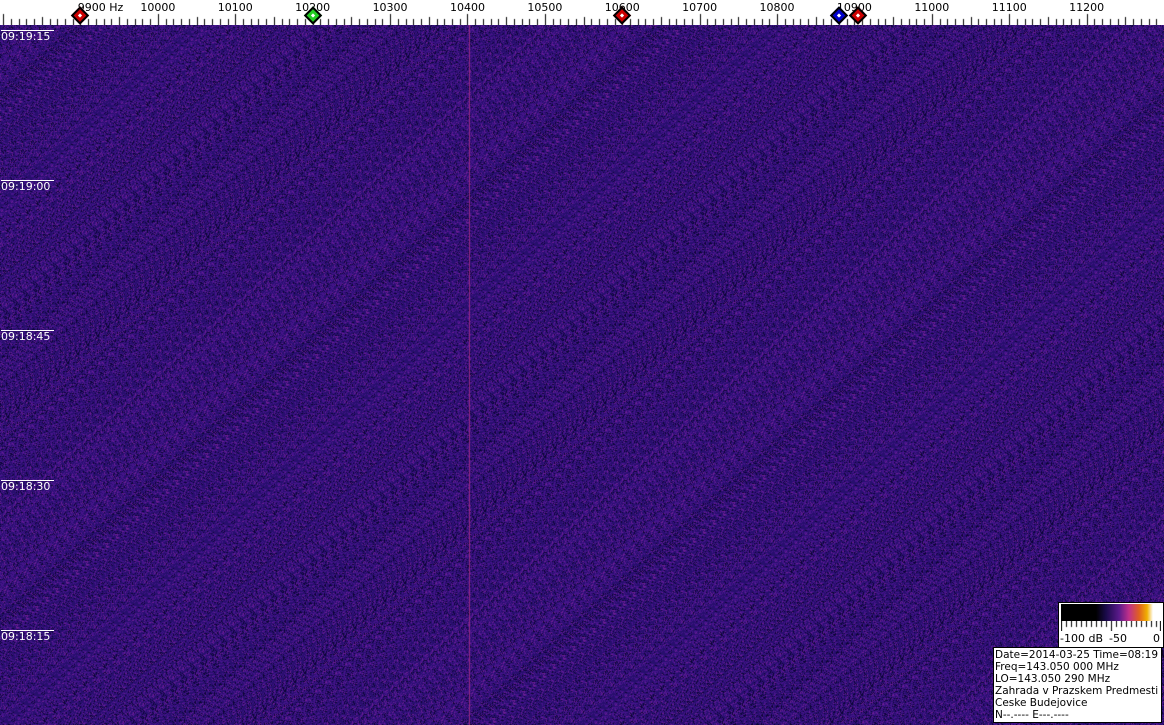  I want to click on info-freq: Freq=143.050 000 MHz, so click(1057, 667).